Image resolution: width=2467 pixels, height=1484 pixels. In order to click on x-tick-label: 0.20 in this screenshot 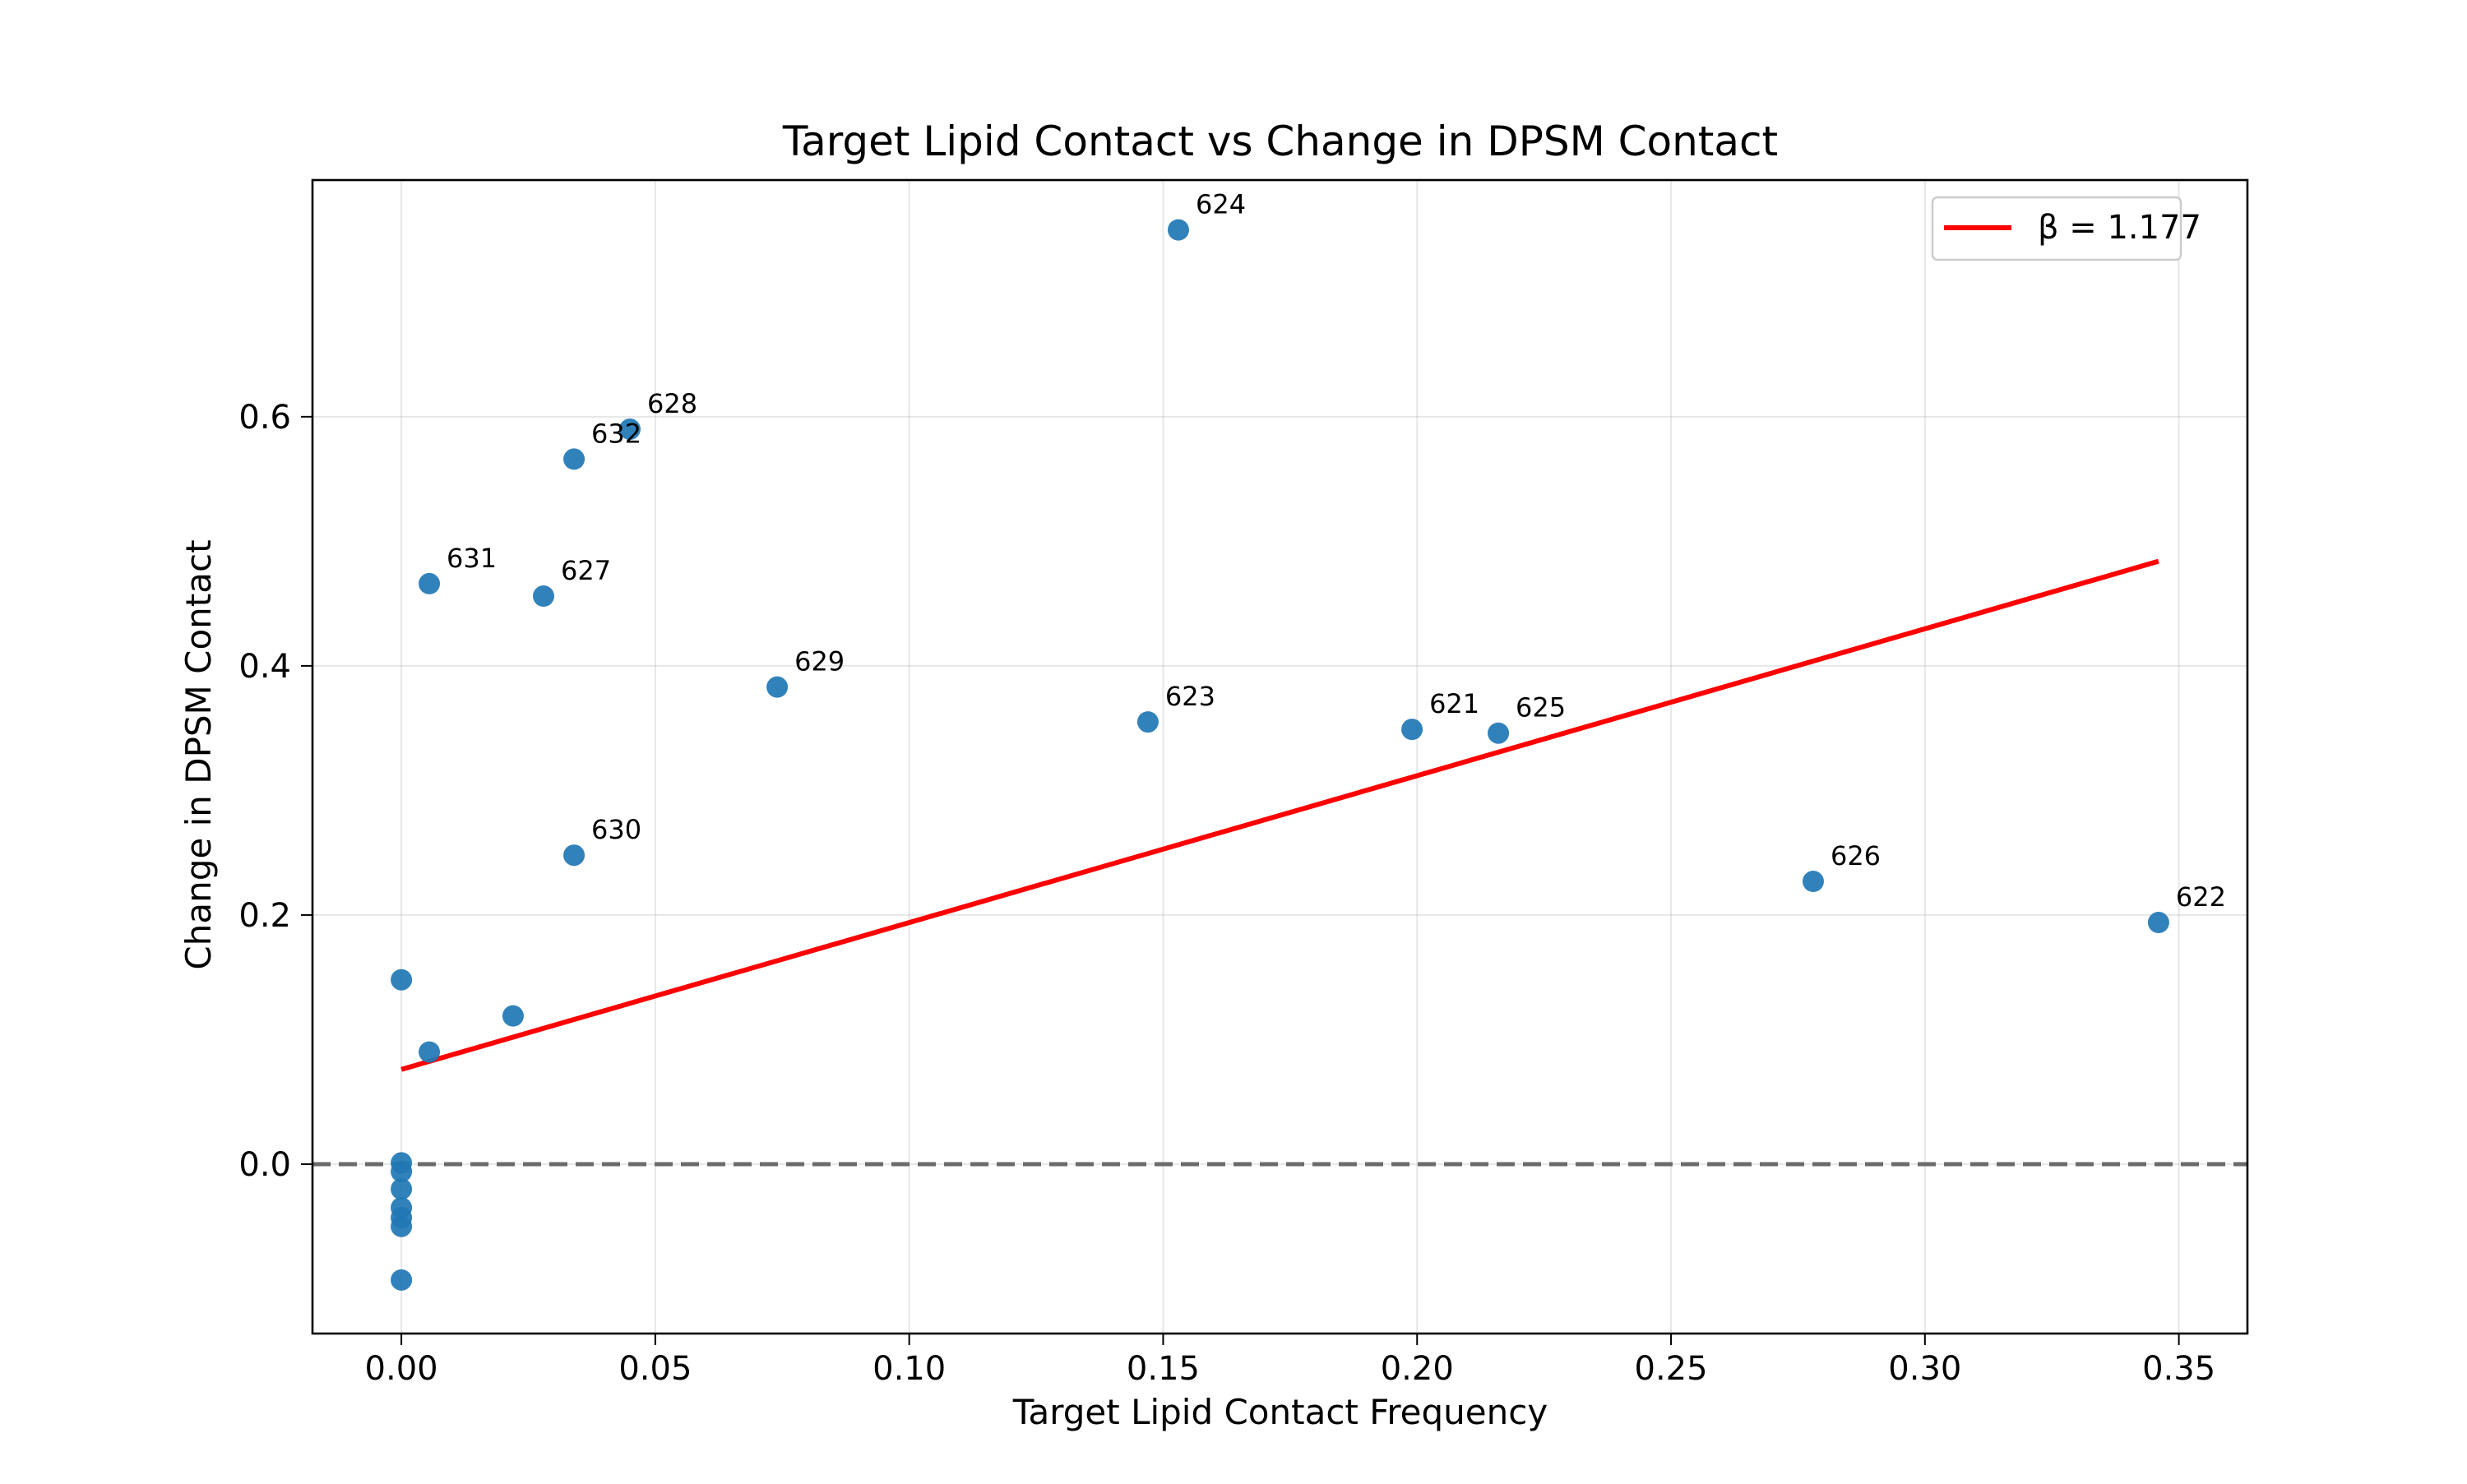, I will do `click(1417, 1369)`.